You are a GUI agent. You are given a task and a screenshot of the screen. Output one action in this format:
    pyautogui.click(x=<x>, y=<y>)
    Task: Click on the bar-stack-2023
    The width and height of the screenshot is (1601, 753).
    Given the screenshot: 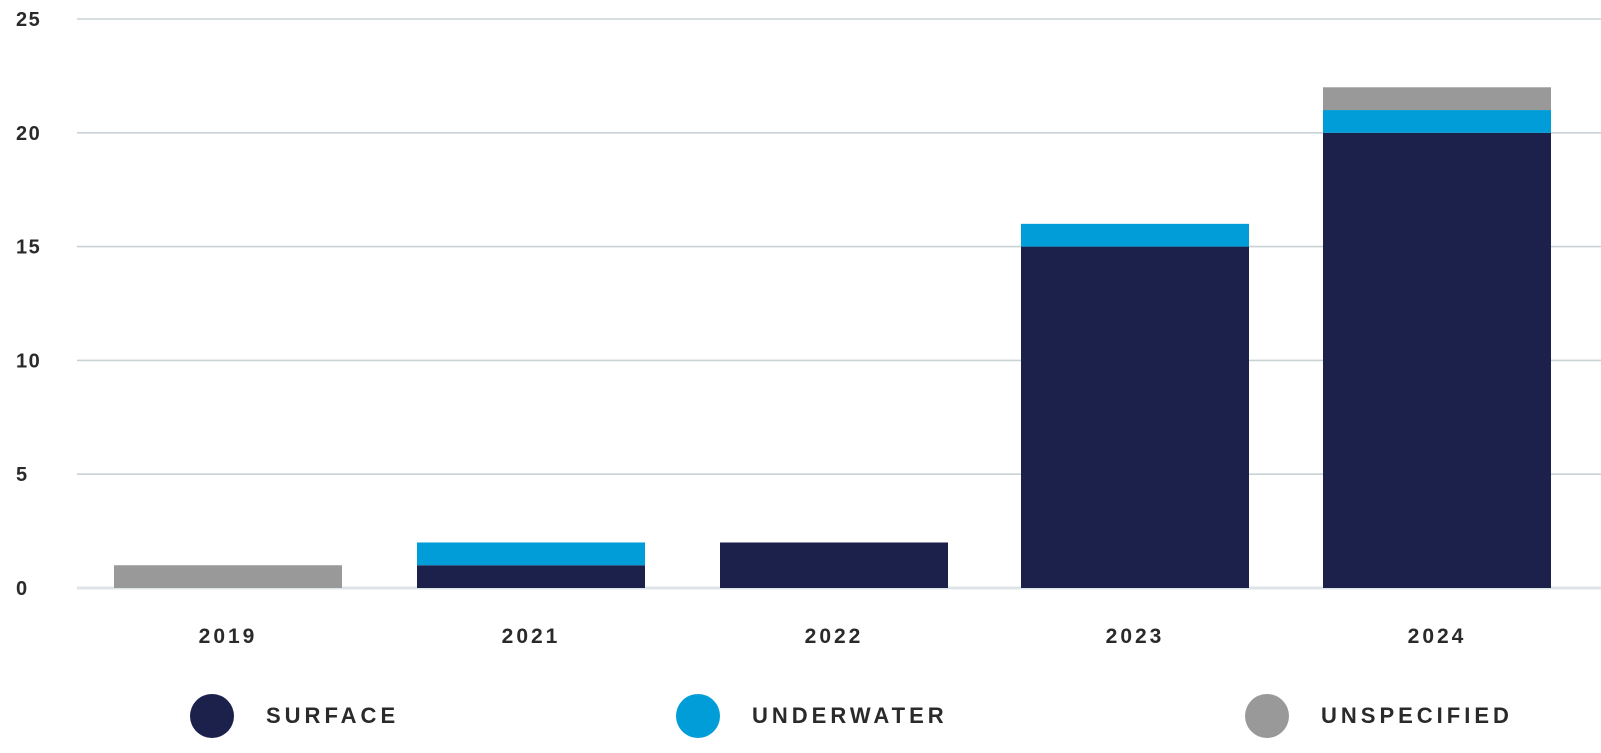 What is the action you would take?
    pyautogui.click(x=1135, y=405)
    